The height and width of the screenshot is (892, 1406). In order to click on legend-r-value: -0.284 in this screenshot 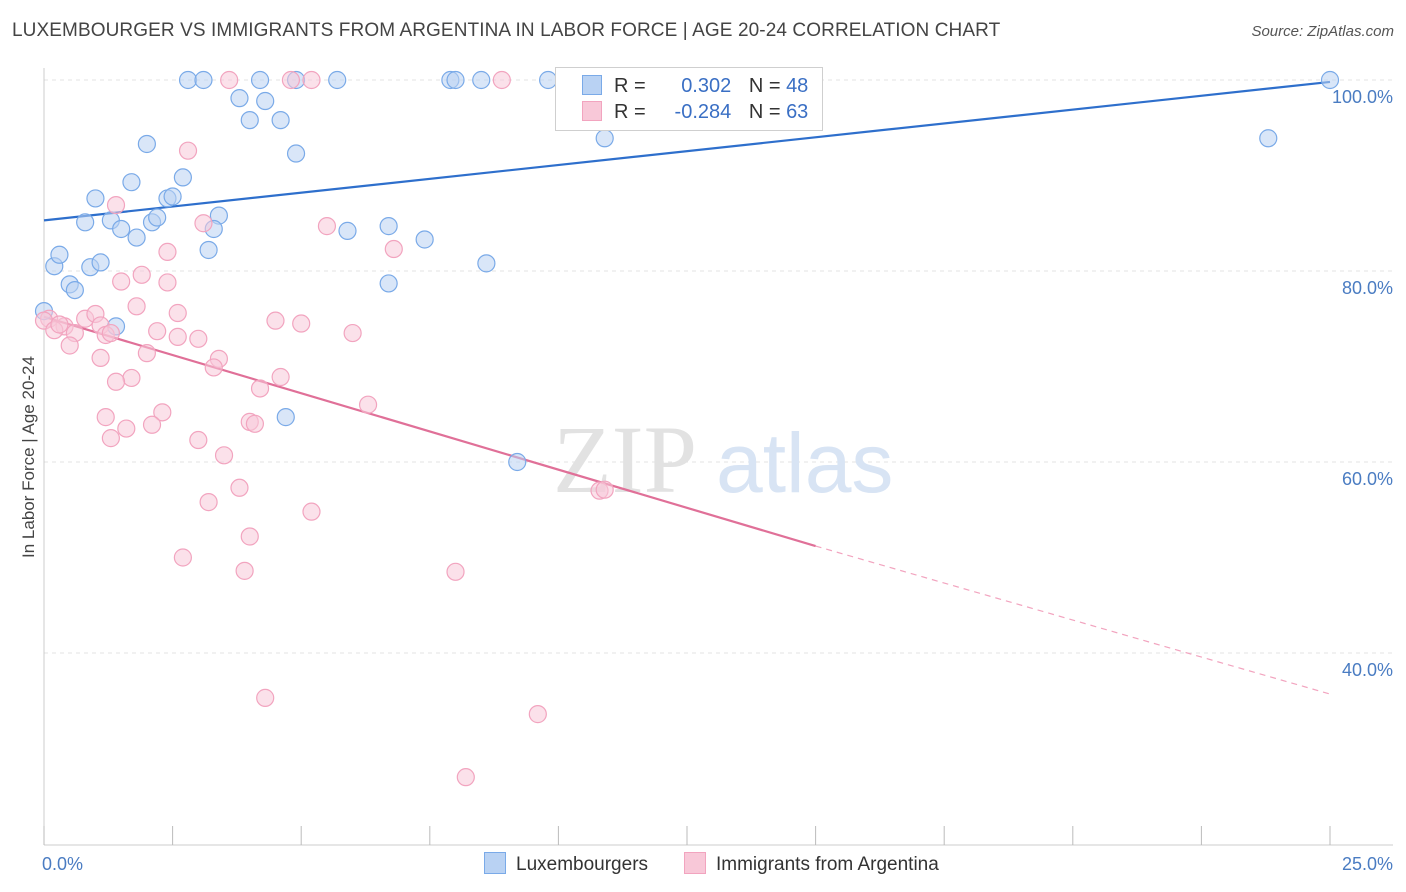, I will do `click(703, 112)`.